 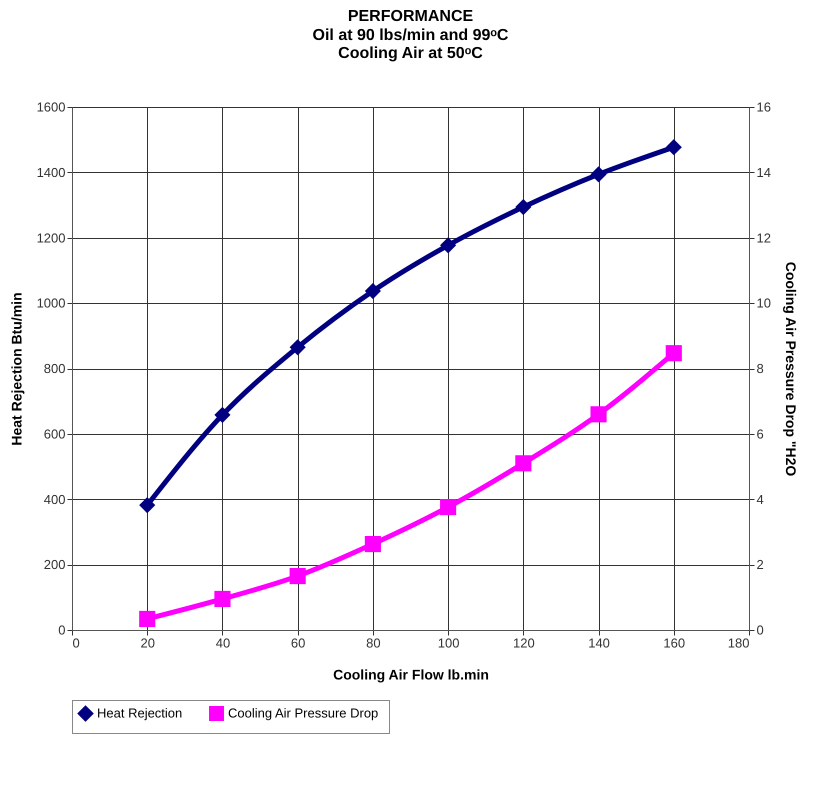 What do you see at coordinates (55, 434) in the screenshot?
I see `y-tick-label: 600` at bounding box center [55, 434].